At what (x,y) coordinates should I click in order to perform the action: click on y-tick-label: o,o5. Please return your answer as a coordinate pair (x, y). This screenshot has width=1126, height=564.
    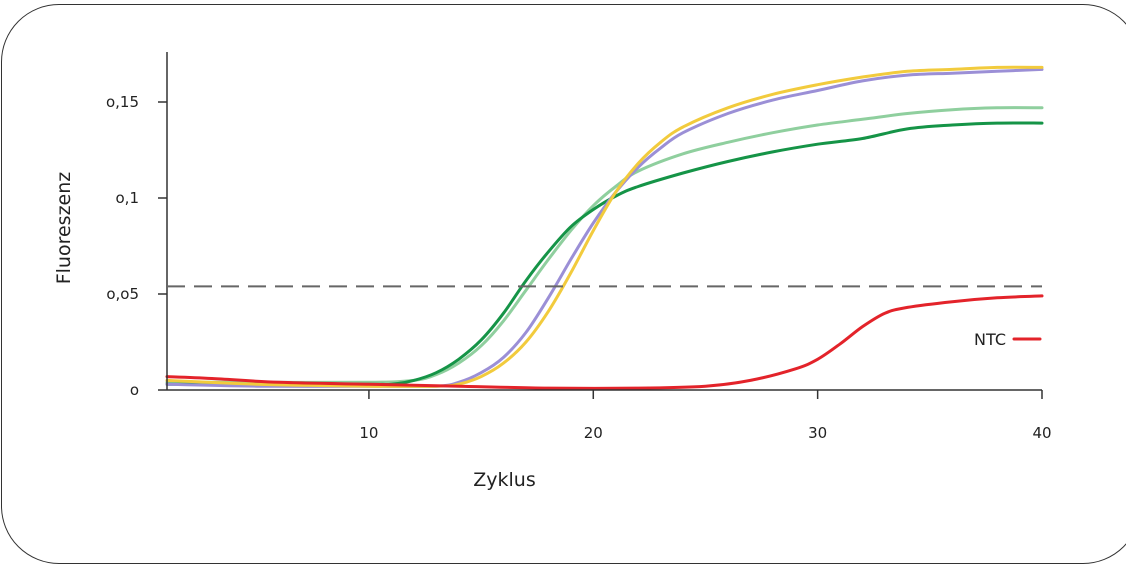
    Looking at the image, I should click on (122, 294).